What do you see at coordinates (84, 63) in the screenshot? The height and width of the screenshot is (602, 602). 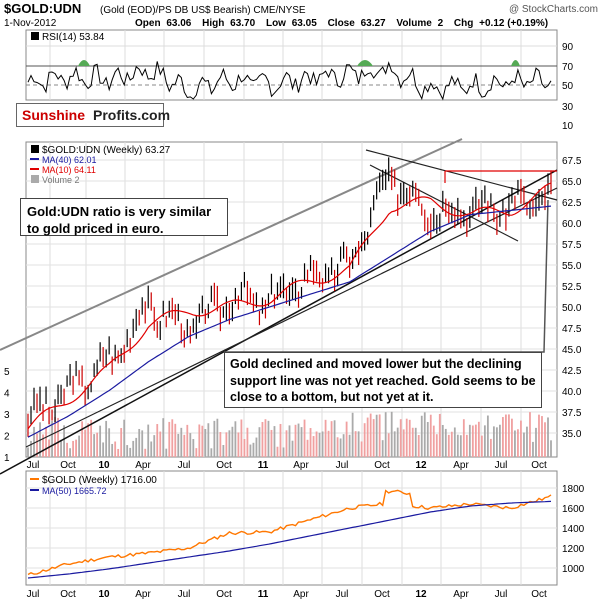 I see `rsi-overbought-fill` at bounding box center [84, 63].